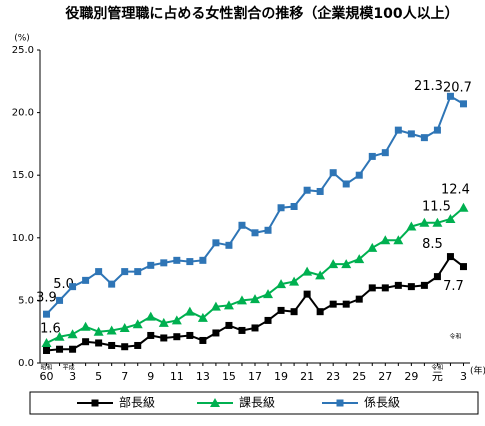 The image size is (485, 426). I want to click on data-label: 20.7, so click(457, 87).